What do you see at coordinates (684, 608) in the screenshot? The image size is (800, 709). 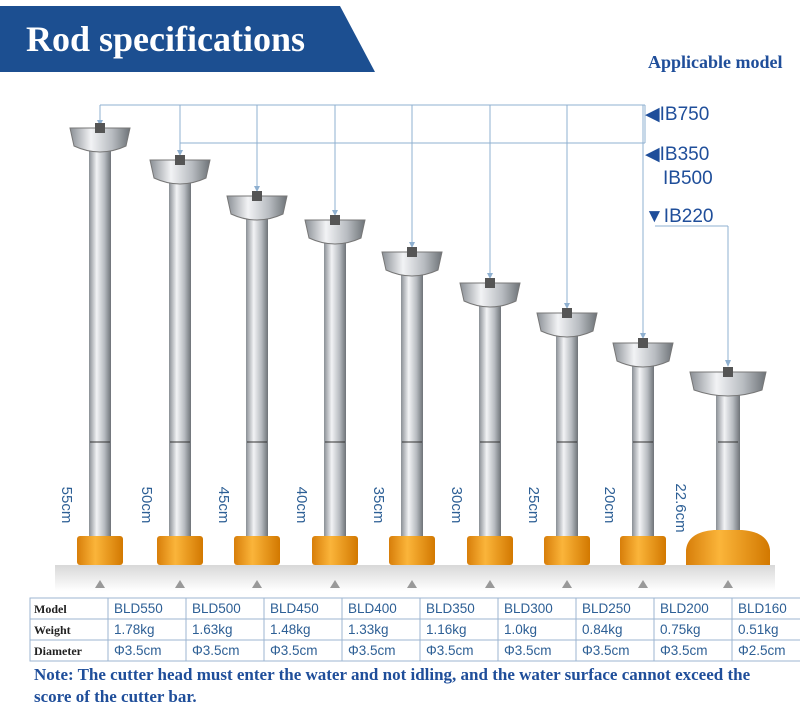 I see `table-value: BLD200` at bounding box center [684, 608].